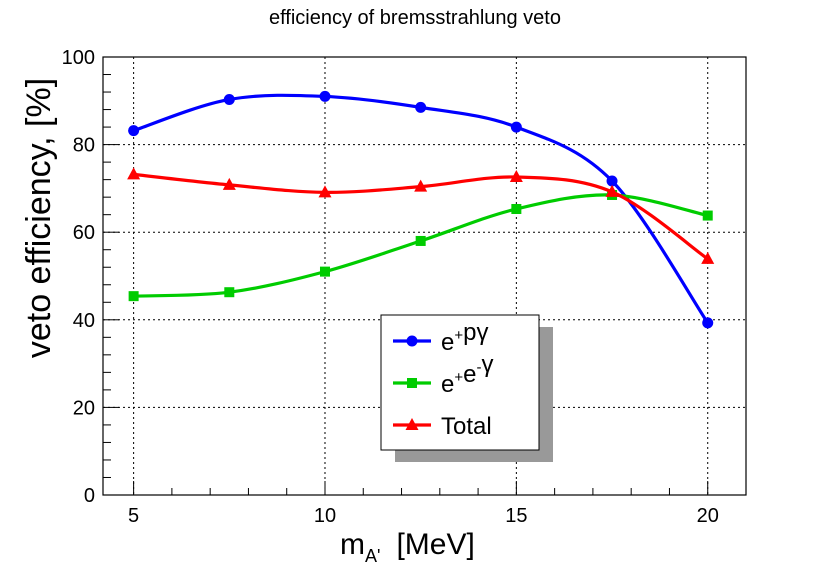  I want to click on legend-label: e+pγ, so click(464, 337).